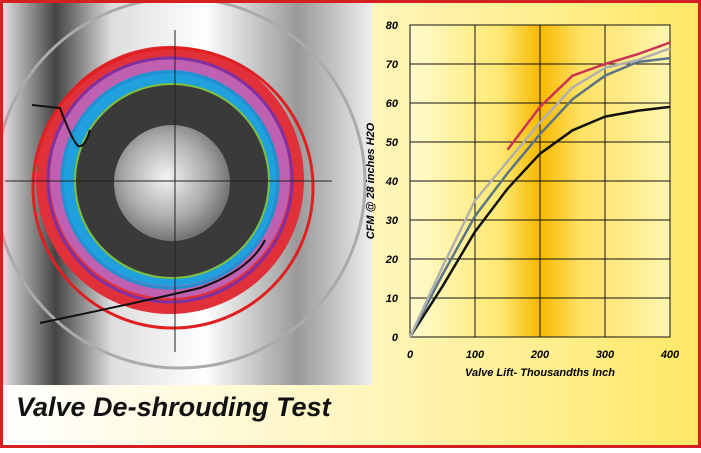  Describe the element at coordinates (392, 143) in the screenshot. I see `y-tick-label: 50` at that location.